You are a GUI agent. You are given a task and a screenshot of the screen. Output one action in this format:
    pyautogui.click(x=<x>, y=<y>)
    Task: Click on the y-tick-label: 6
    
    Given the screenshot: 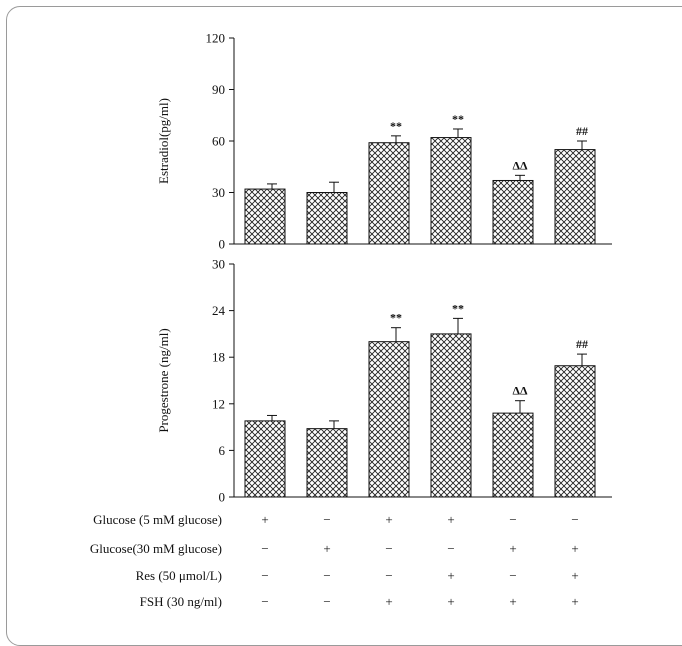 What is the action you would take?
    pyautogui.click(x=222, y=450)
    